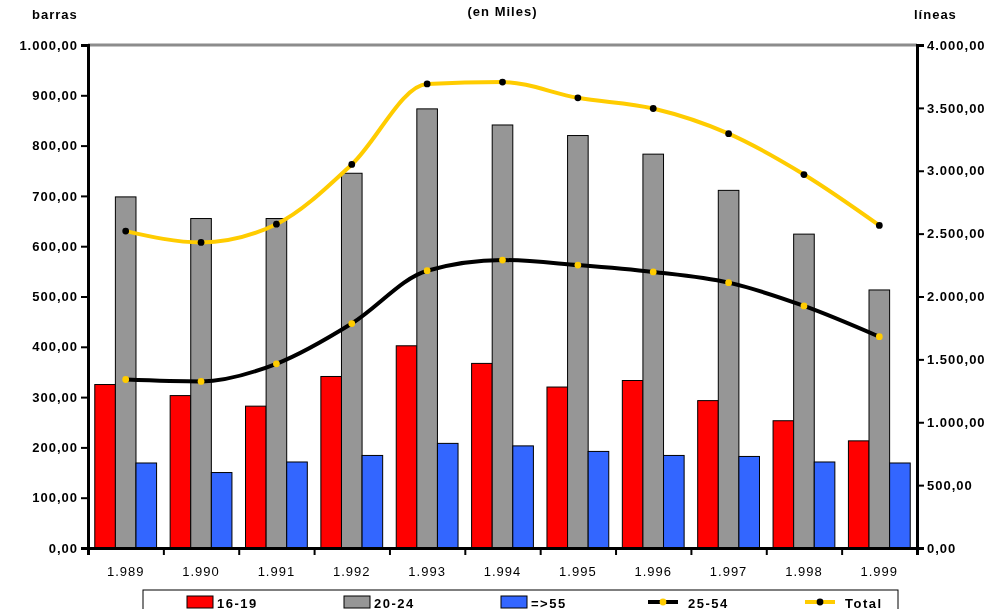 The height and width of the screenshot is (609, 1007). Describe the element at coordinates (55, 498) in the screenshot. I see `y-tick-label: 100,00` at that location.